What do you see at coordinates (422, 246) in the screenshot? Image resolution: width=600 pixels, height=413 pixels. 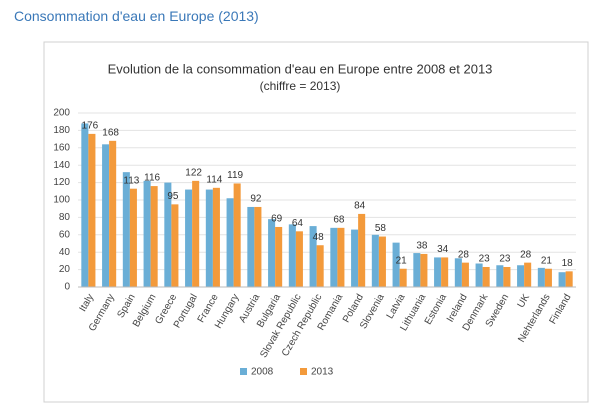 I see `data-label: 38` at bounding box center [422, 246].